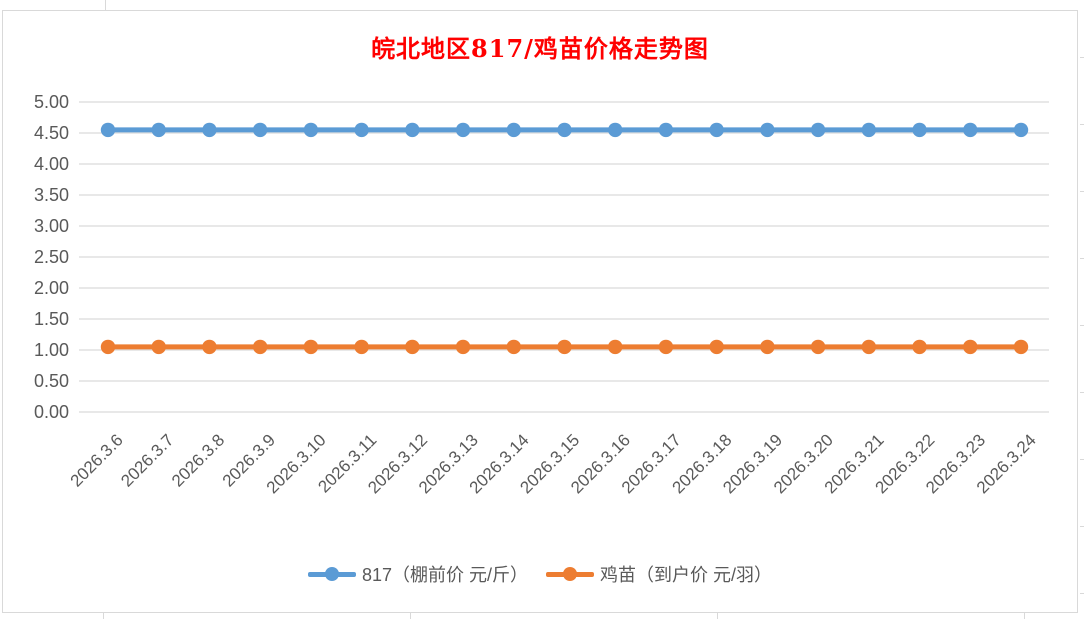  Describe the element at coordinates (51, 412) in the screenshot. I see `y-axis-label: 0.00` at that location.